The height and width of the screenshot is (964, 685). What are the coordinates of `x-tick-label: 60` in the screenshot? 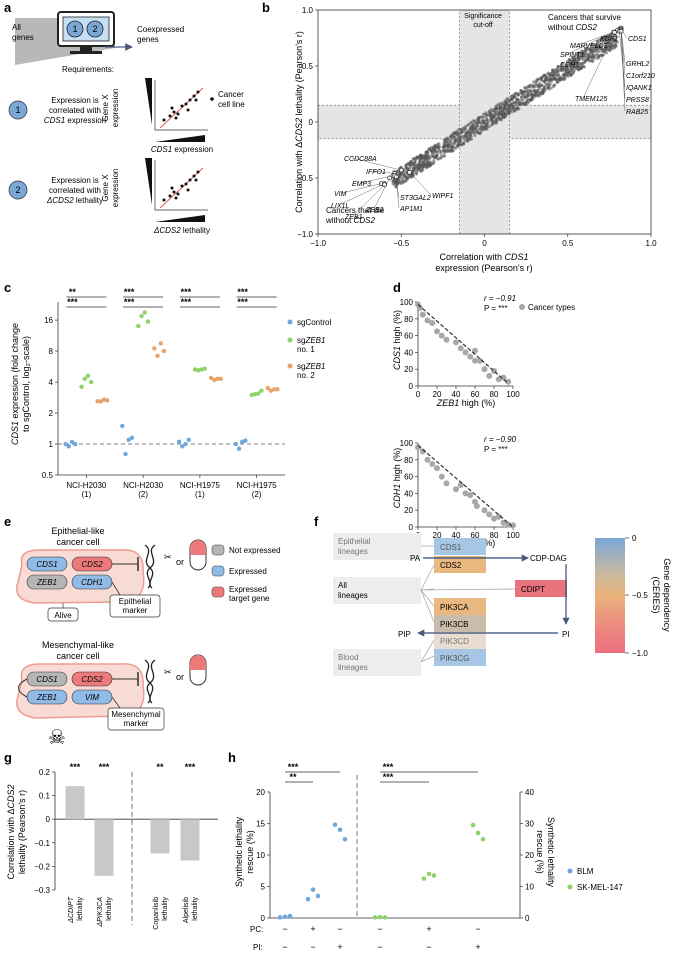 It's located at (475, 394).